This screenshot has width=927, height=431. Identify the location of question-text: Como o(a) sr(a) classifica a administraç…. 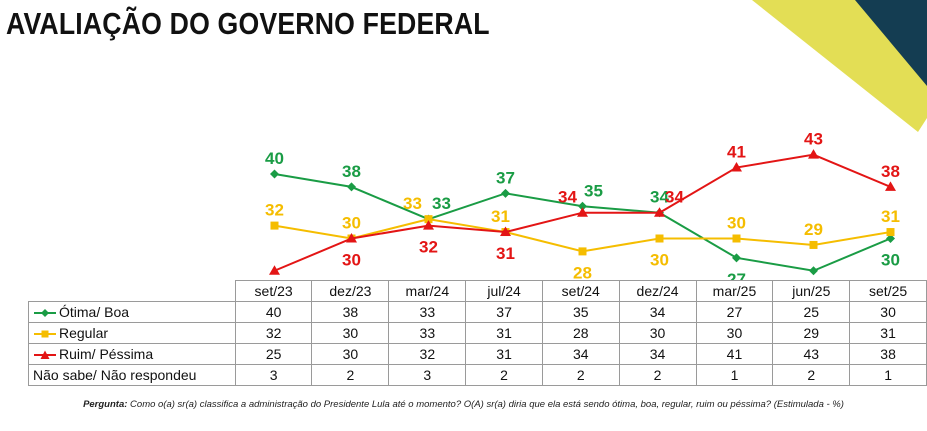
(485, 404).